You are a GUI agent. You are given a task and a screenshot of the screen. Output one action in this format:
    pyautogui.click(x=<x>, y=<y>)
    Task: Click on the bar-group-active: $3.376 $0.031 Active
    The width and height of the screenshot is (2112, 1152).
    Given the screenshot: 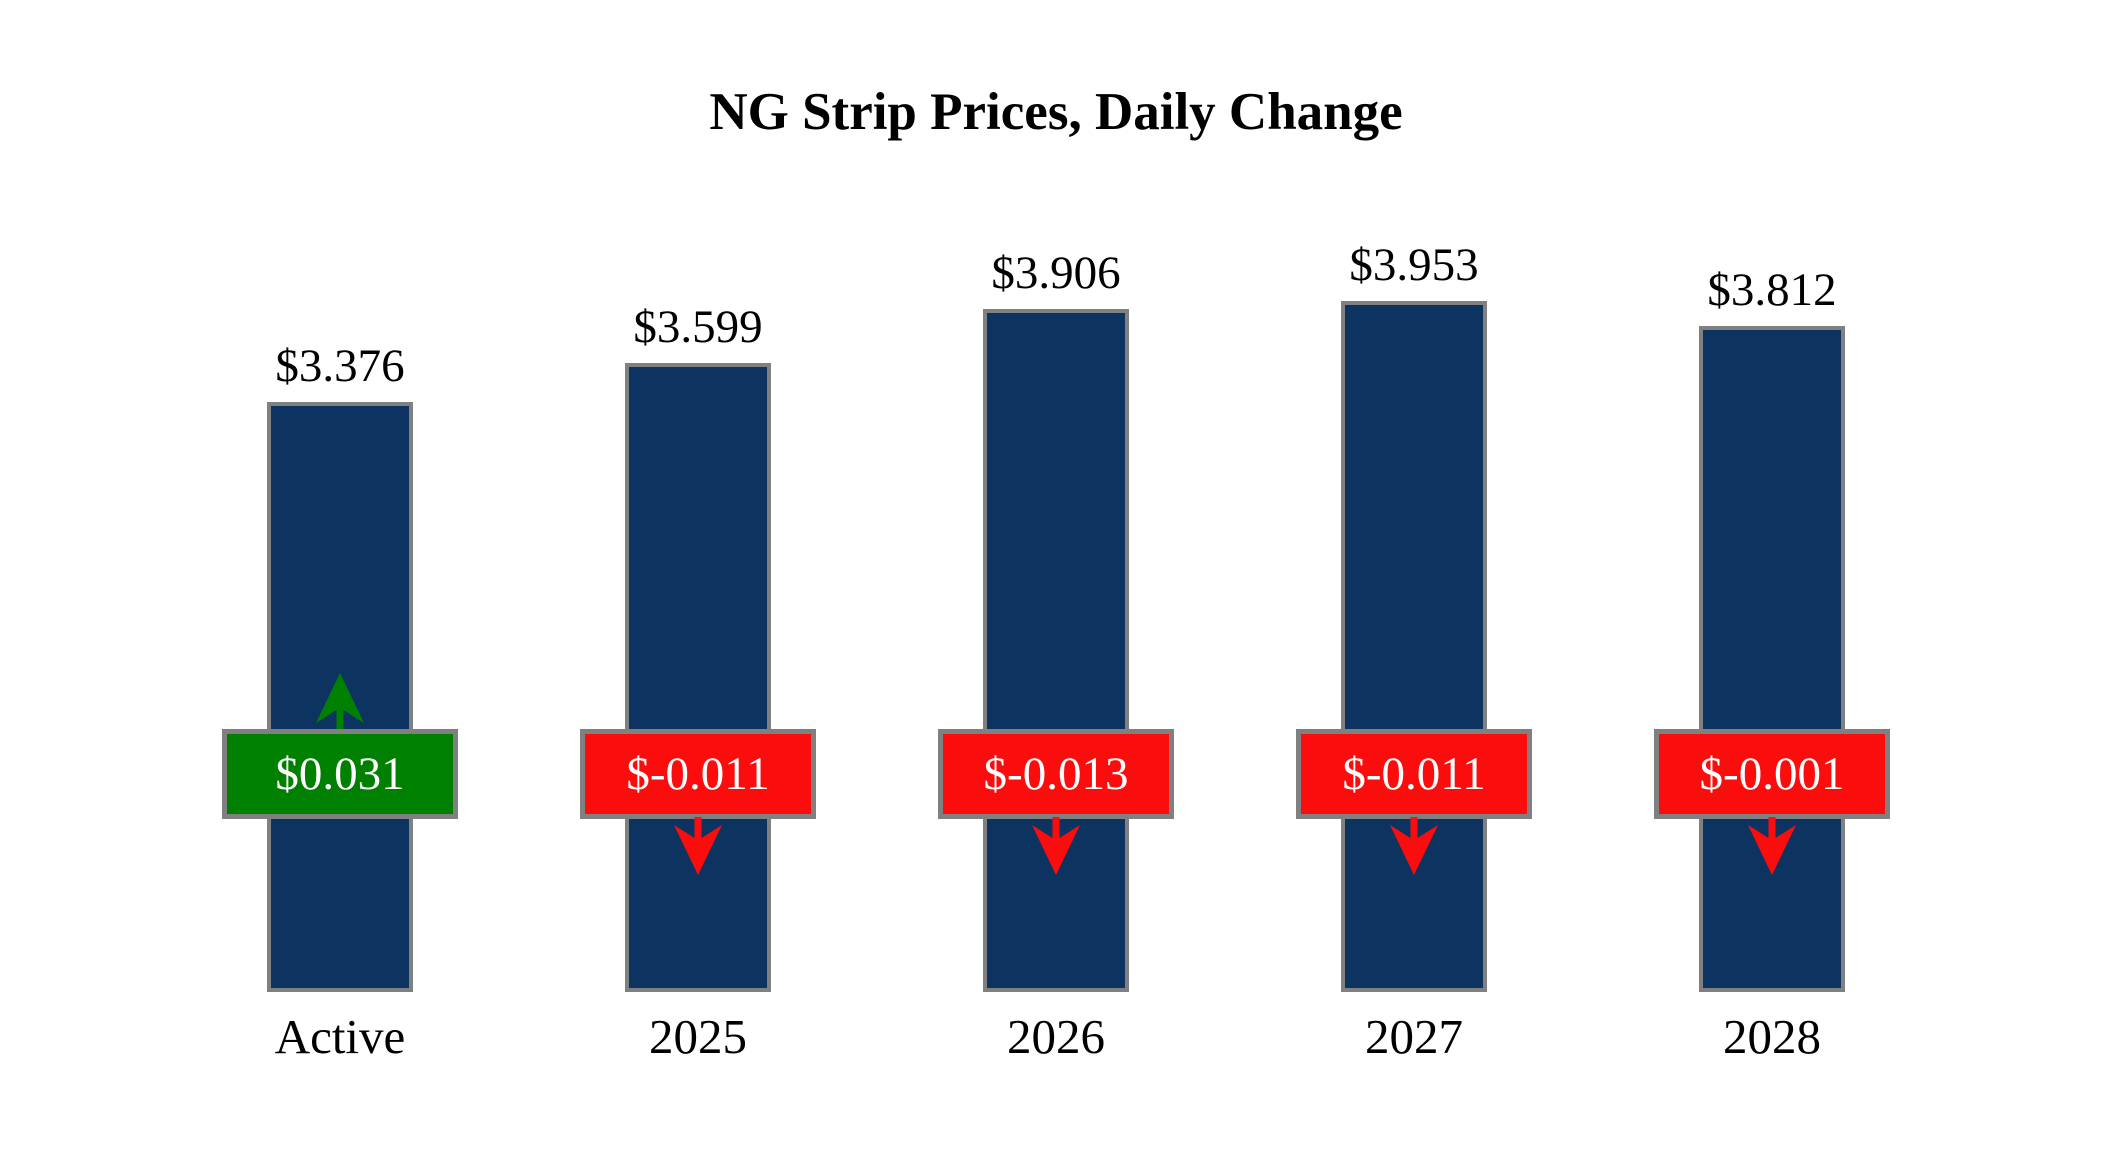 What is the action you would take?
    pyautogui.click(x=340, y=576)
    